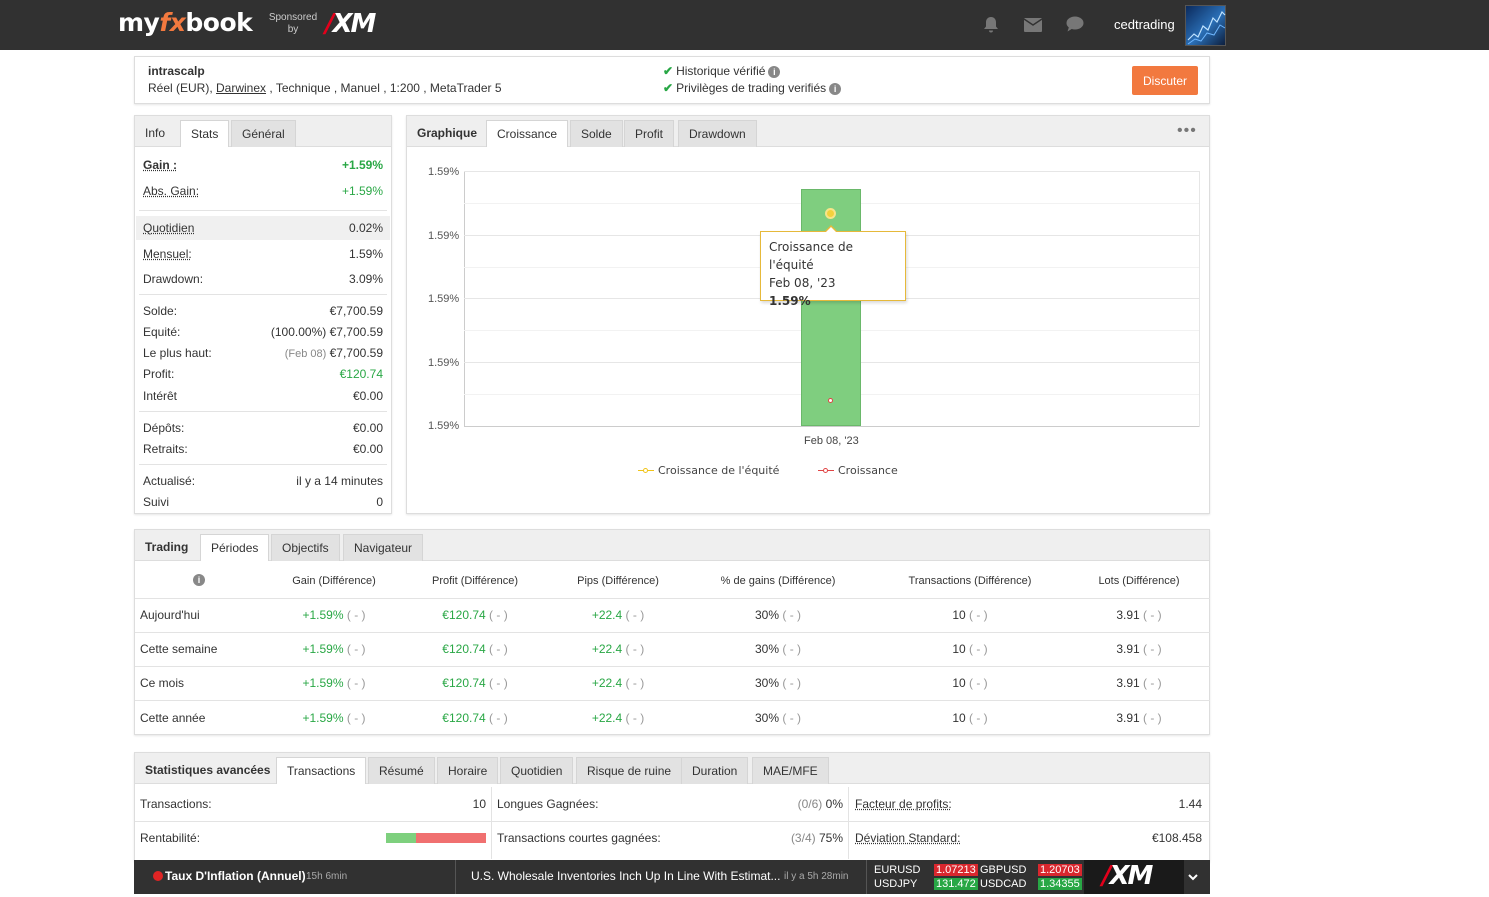 The image size is (1489, 897). Describe the element at coordinates (323, 718) in the screenshot. I see `period-value: +1.59%` at that location.